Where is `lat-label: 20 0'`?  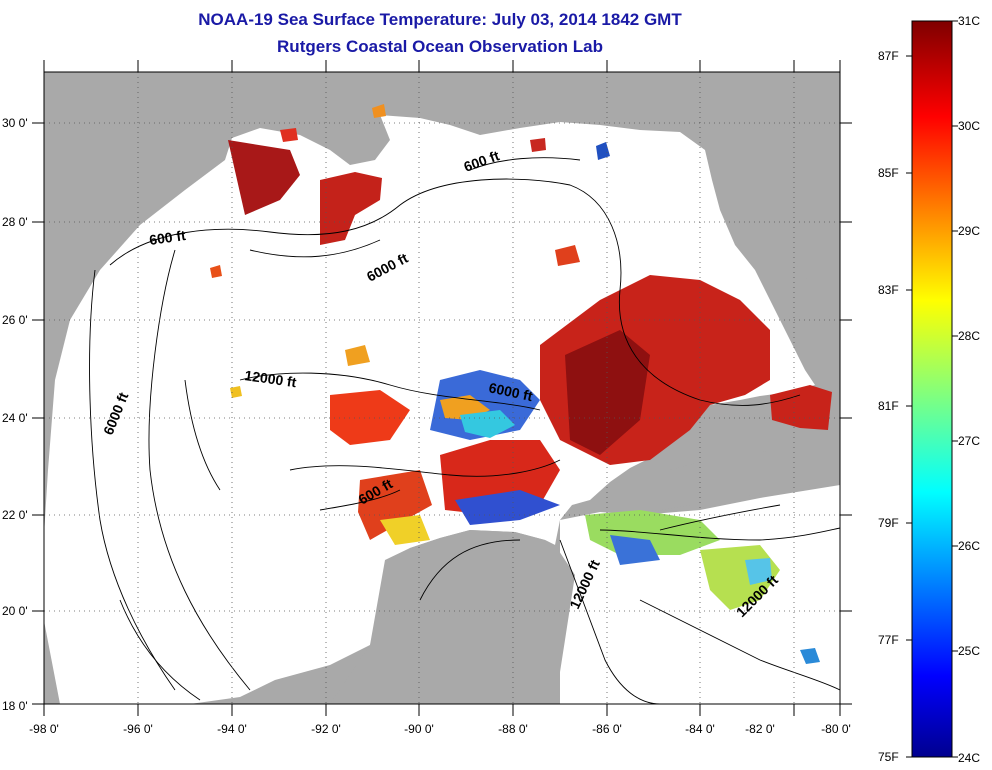 lat-label: 20 0' is located at coordinates (15, 611).